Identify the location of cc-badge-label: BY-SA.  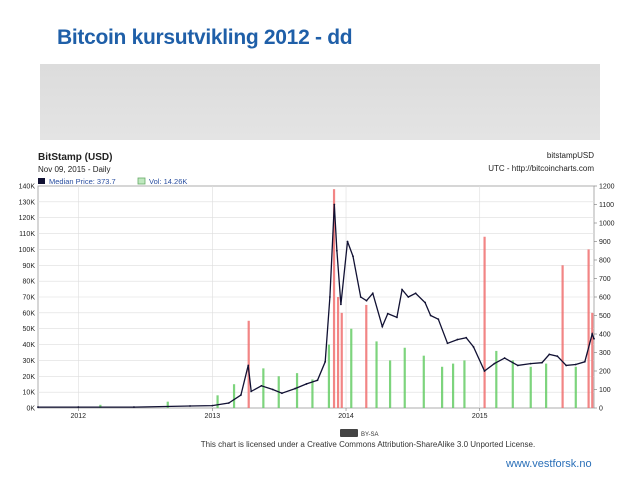
(369, 435).